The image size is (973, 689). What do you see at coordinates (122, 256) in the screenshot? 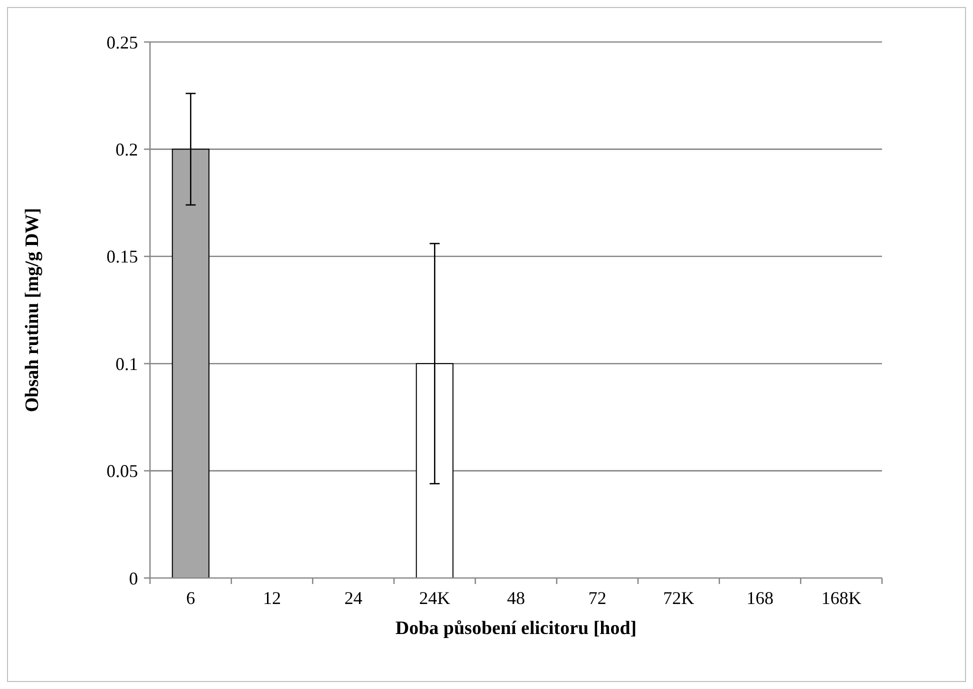
I see `y-tick-label: 0.15` at bounding box center [122, 256].